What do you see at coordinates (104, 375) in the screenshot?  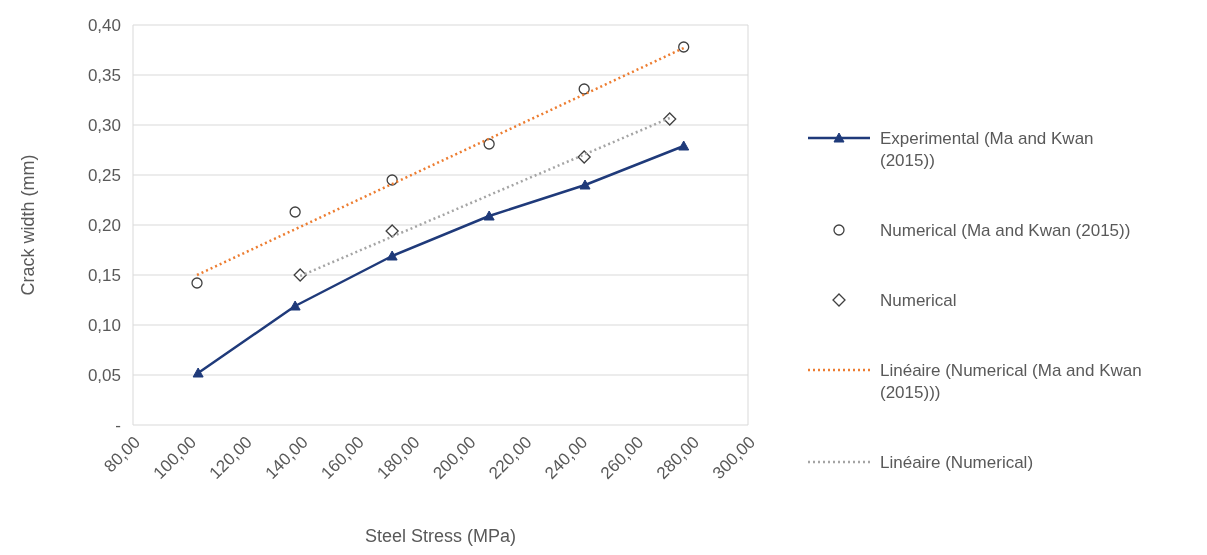 I see `y-tick-label: 0,05` at bounding box center [104, 375].